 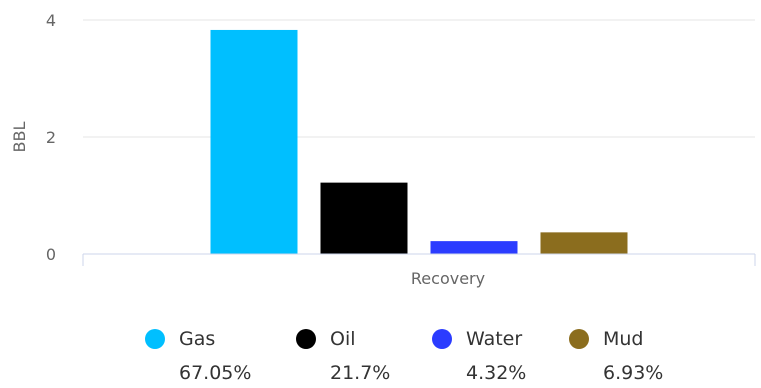 What do you see at coordinates (584, 243) in the screenshot?
I see `bar-mud` at bounding box center [584, 243].